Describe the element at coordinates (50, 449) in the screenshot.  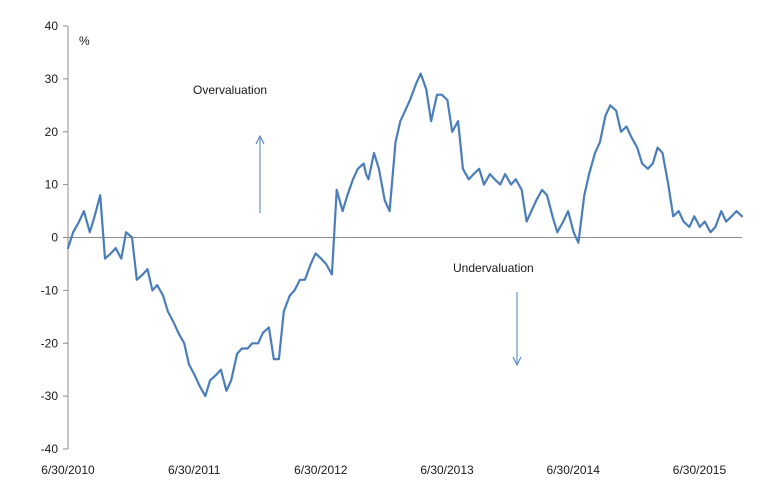
I see `y-tick-label: -40` at that location.